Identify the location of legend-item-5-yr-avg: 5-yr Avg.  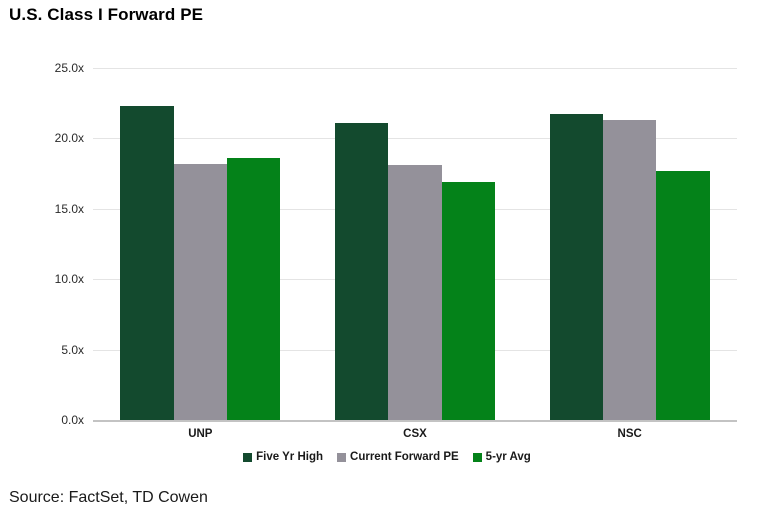
(501, 457).